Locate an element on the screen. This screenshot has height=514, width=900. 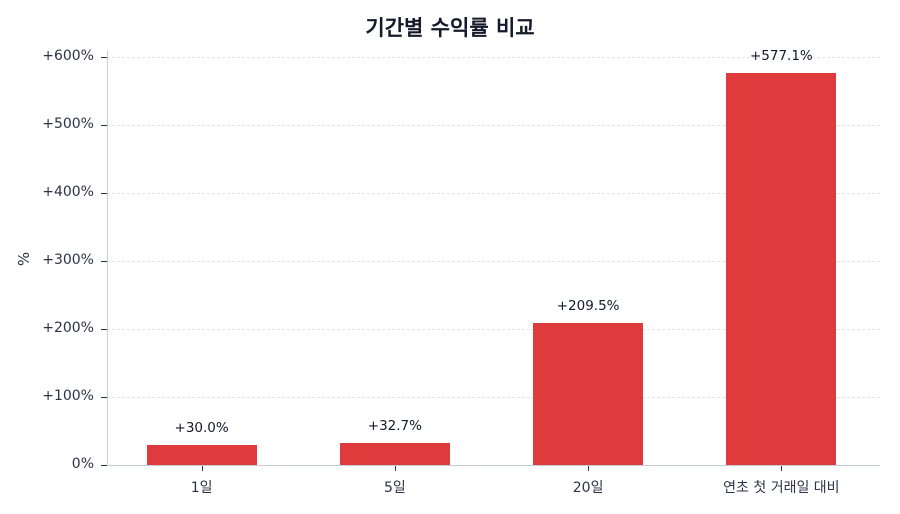
bar-ytd is located at coordinates (781, 268).